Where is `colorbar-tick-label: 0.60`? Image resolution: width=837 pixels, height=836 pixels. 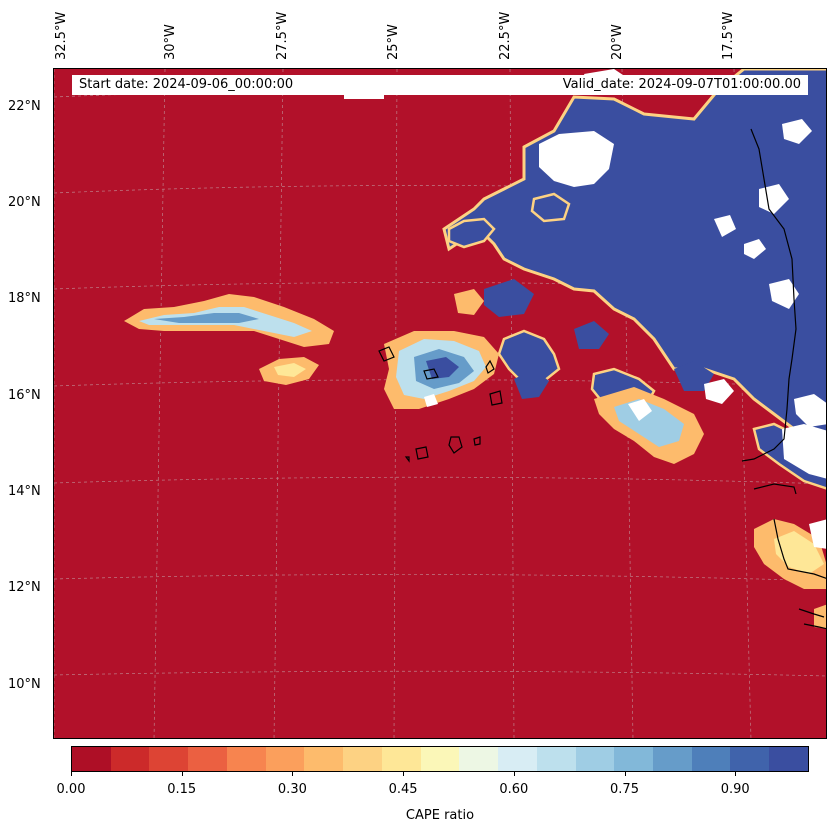 colorbar-tick-label: 0.60 is located at coordinates (514, 789).